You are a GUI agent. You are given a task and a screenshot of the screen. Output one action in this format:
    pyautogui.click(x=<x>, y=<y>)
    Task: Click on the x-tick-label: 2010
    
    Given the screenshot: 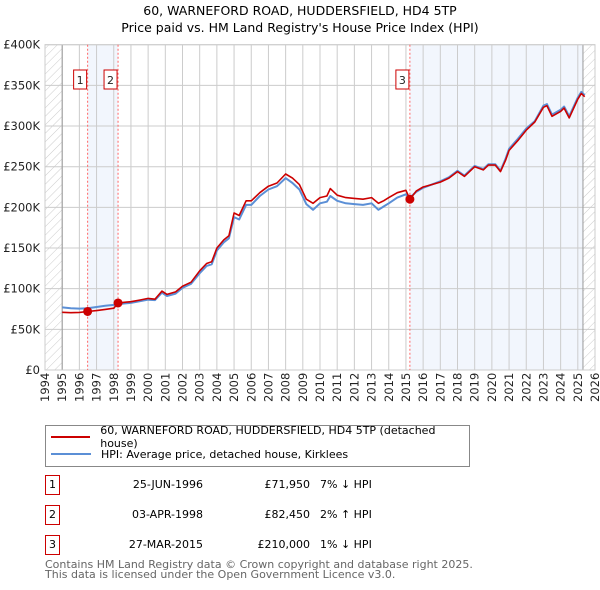 What is the action you would take?
    pyautogui.click(x=320, y=387)
    